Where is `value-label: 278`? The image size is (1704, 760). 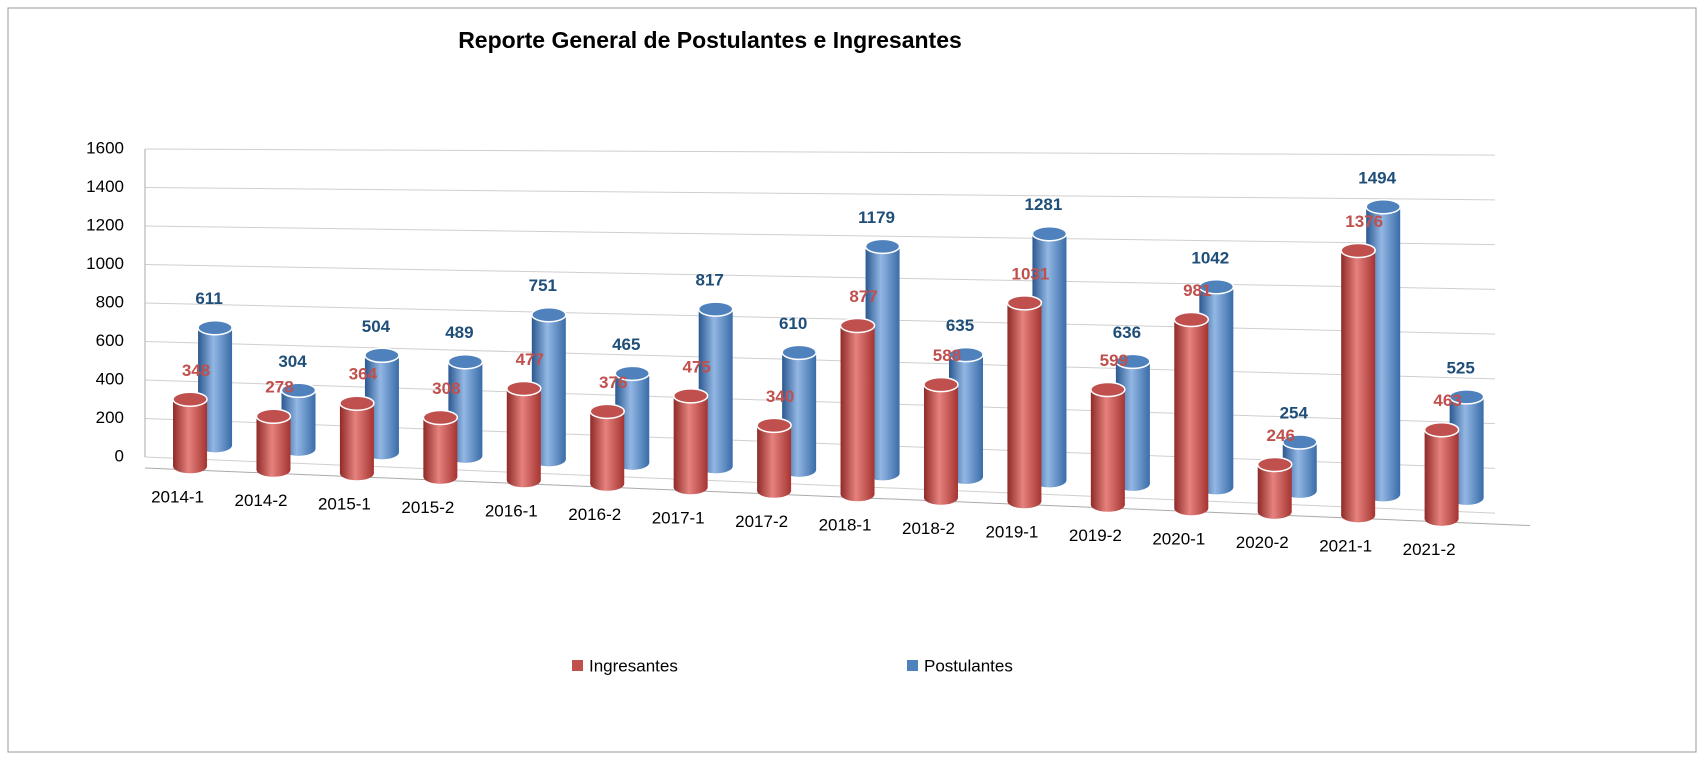
value-label: 278 is located at coordinates (279, 387).